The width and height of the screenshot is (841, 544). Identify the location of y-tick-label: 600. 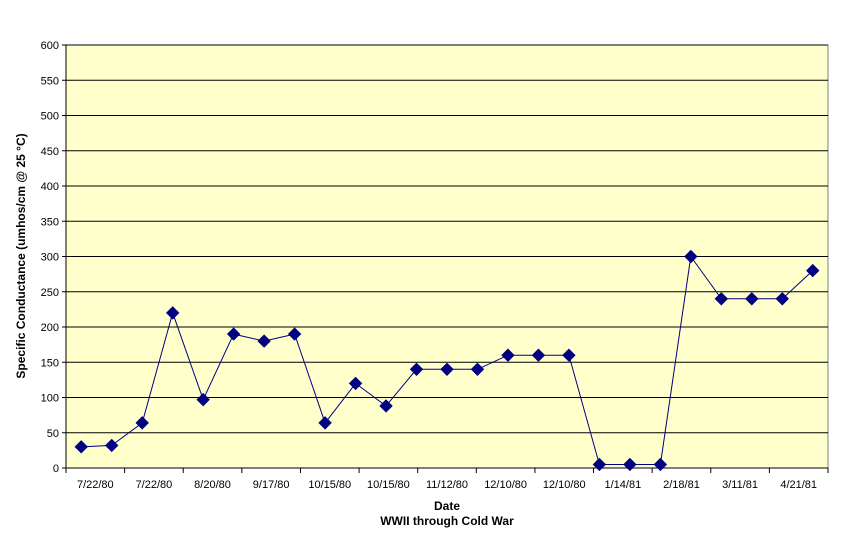
(50, 46).